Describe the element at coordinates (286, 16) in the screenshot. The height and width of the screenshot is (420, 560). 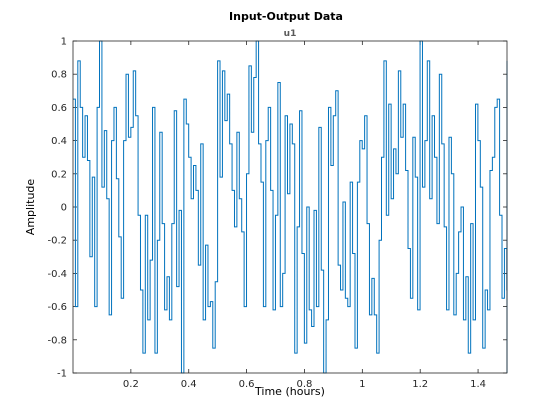
I see `chart-title: Input-Output Data` at that location.